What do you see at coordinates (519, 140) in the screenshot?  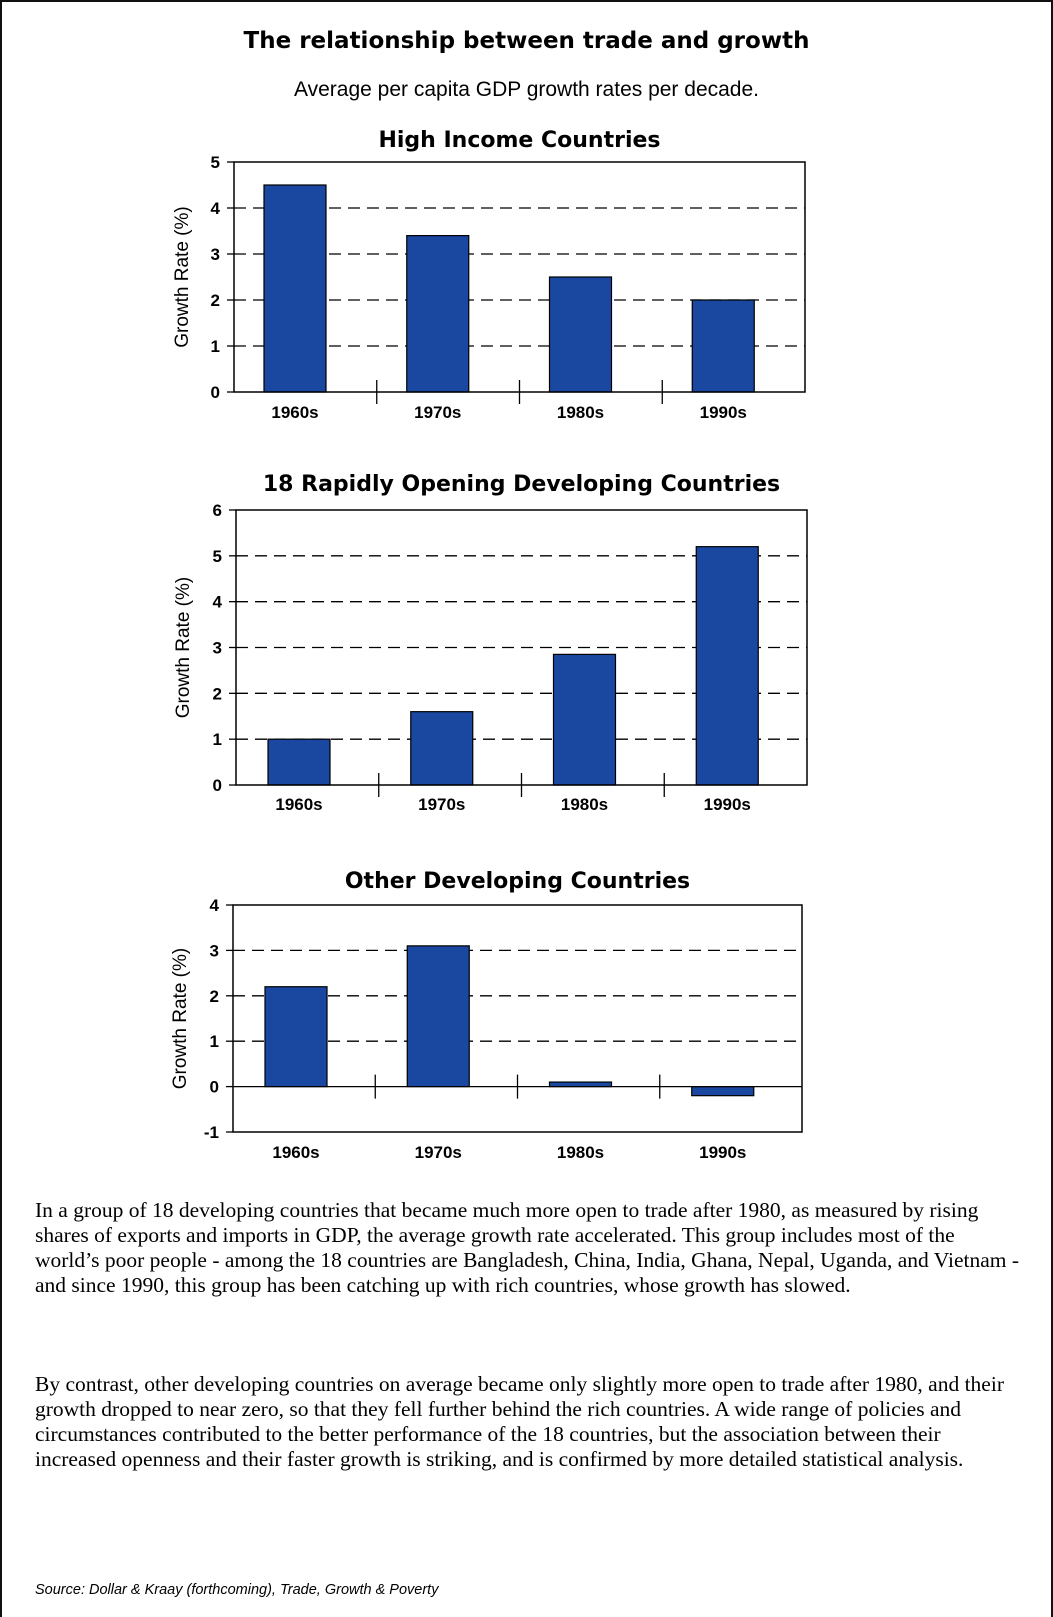 I see `chart-title: High Income Countries` at bounding box center [519, 140].